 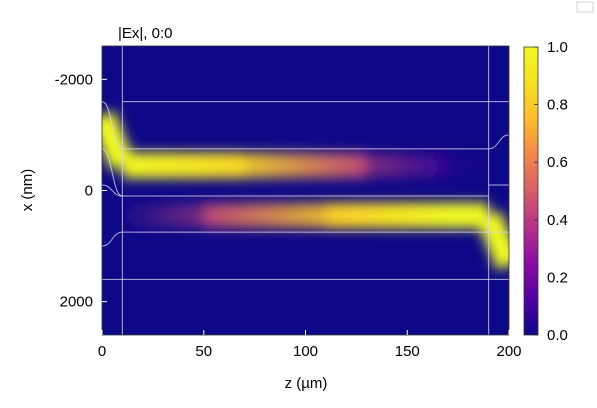 I want to click on colorbar-tick-label: 1.0, so click(x=557, y=47).